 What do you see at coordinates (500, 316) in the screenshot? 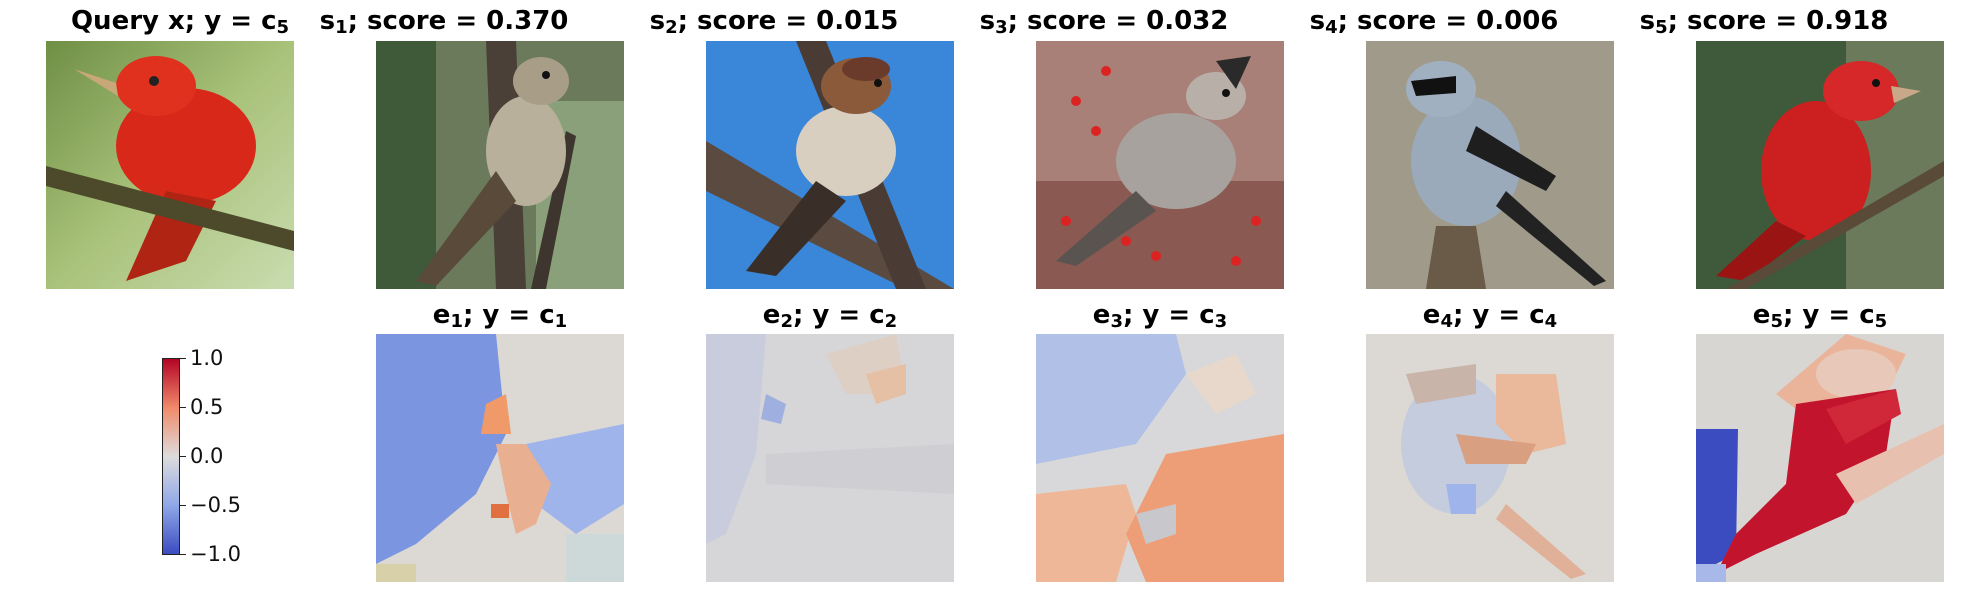
I see `explanation-title-1: e1; y = c1` at bounding box center [500, 316].